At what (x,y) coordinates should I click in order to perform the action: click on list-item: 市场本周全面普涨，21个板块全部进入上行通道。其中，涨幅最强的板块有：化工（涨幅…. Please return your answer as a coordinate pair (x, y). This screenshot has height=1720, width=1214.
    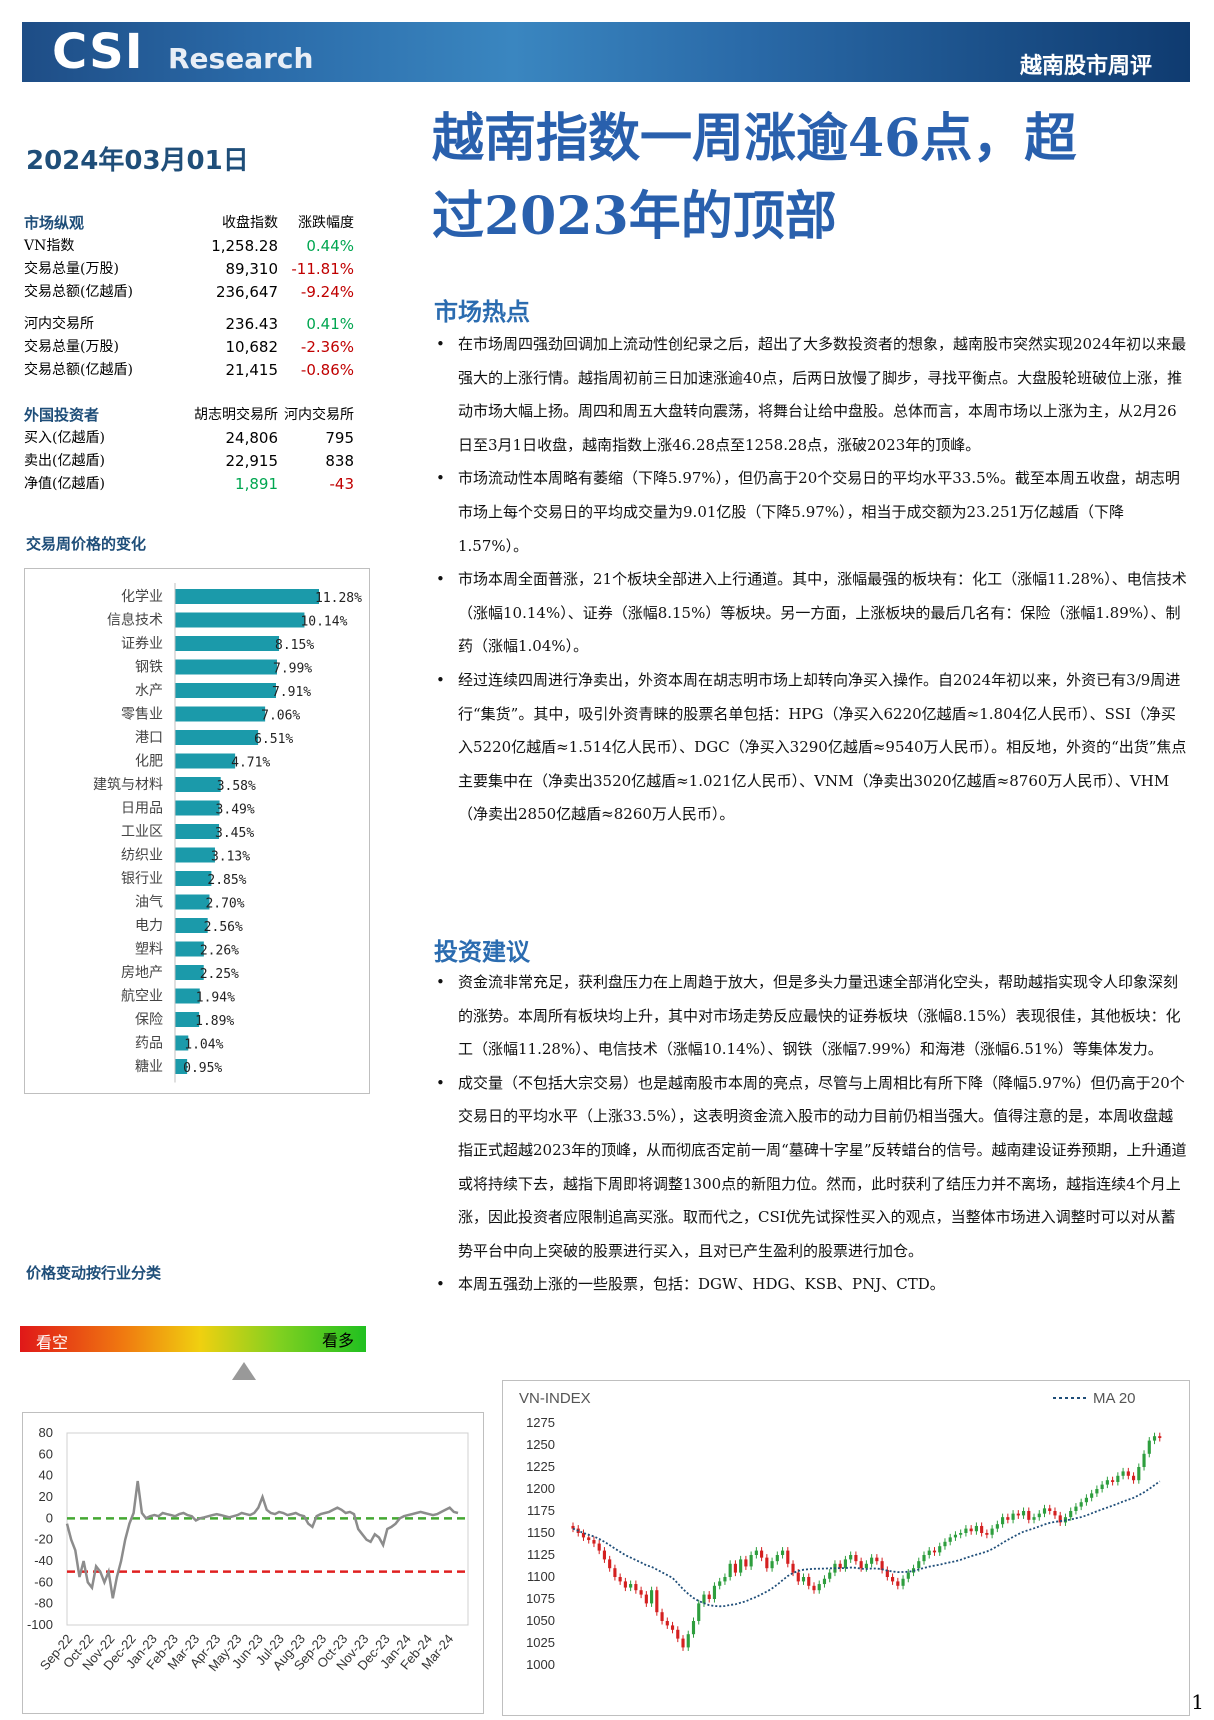
    Looking at the image, I should click on (812, 613).